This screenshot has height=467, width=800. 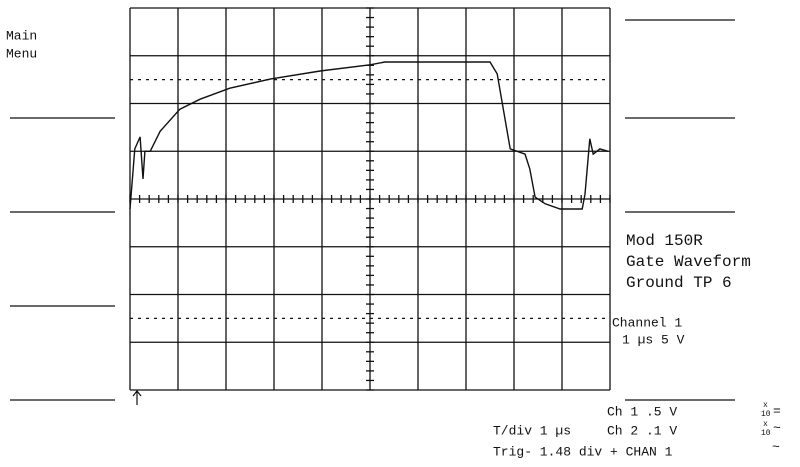 What do you see at coordinates (777, 410) in the screenshot?
I see `coupling: =` at bounding box center [777, 410].